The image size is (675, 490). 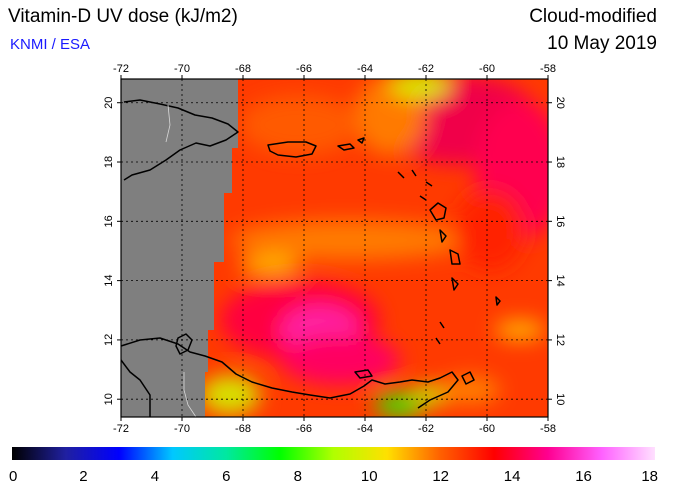 I want to click on lat-tick-label-right: 10, so click(x=560, y=399).